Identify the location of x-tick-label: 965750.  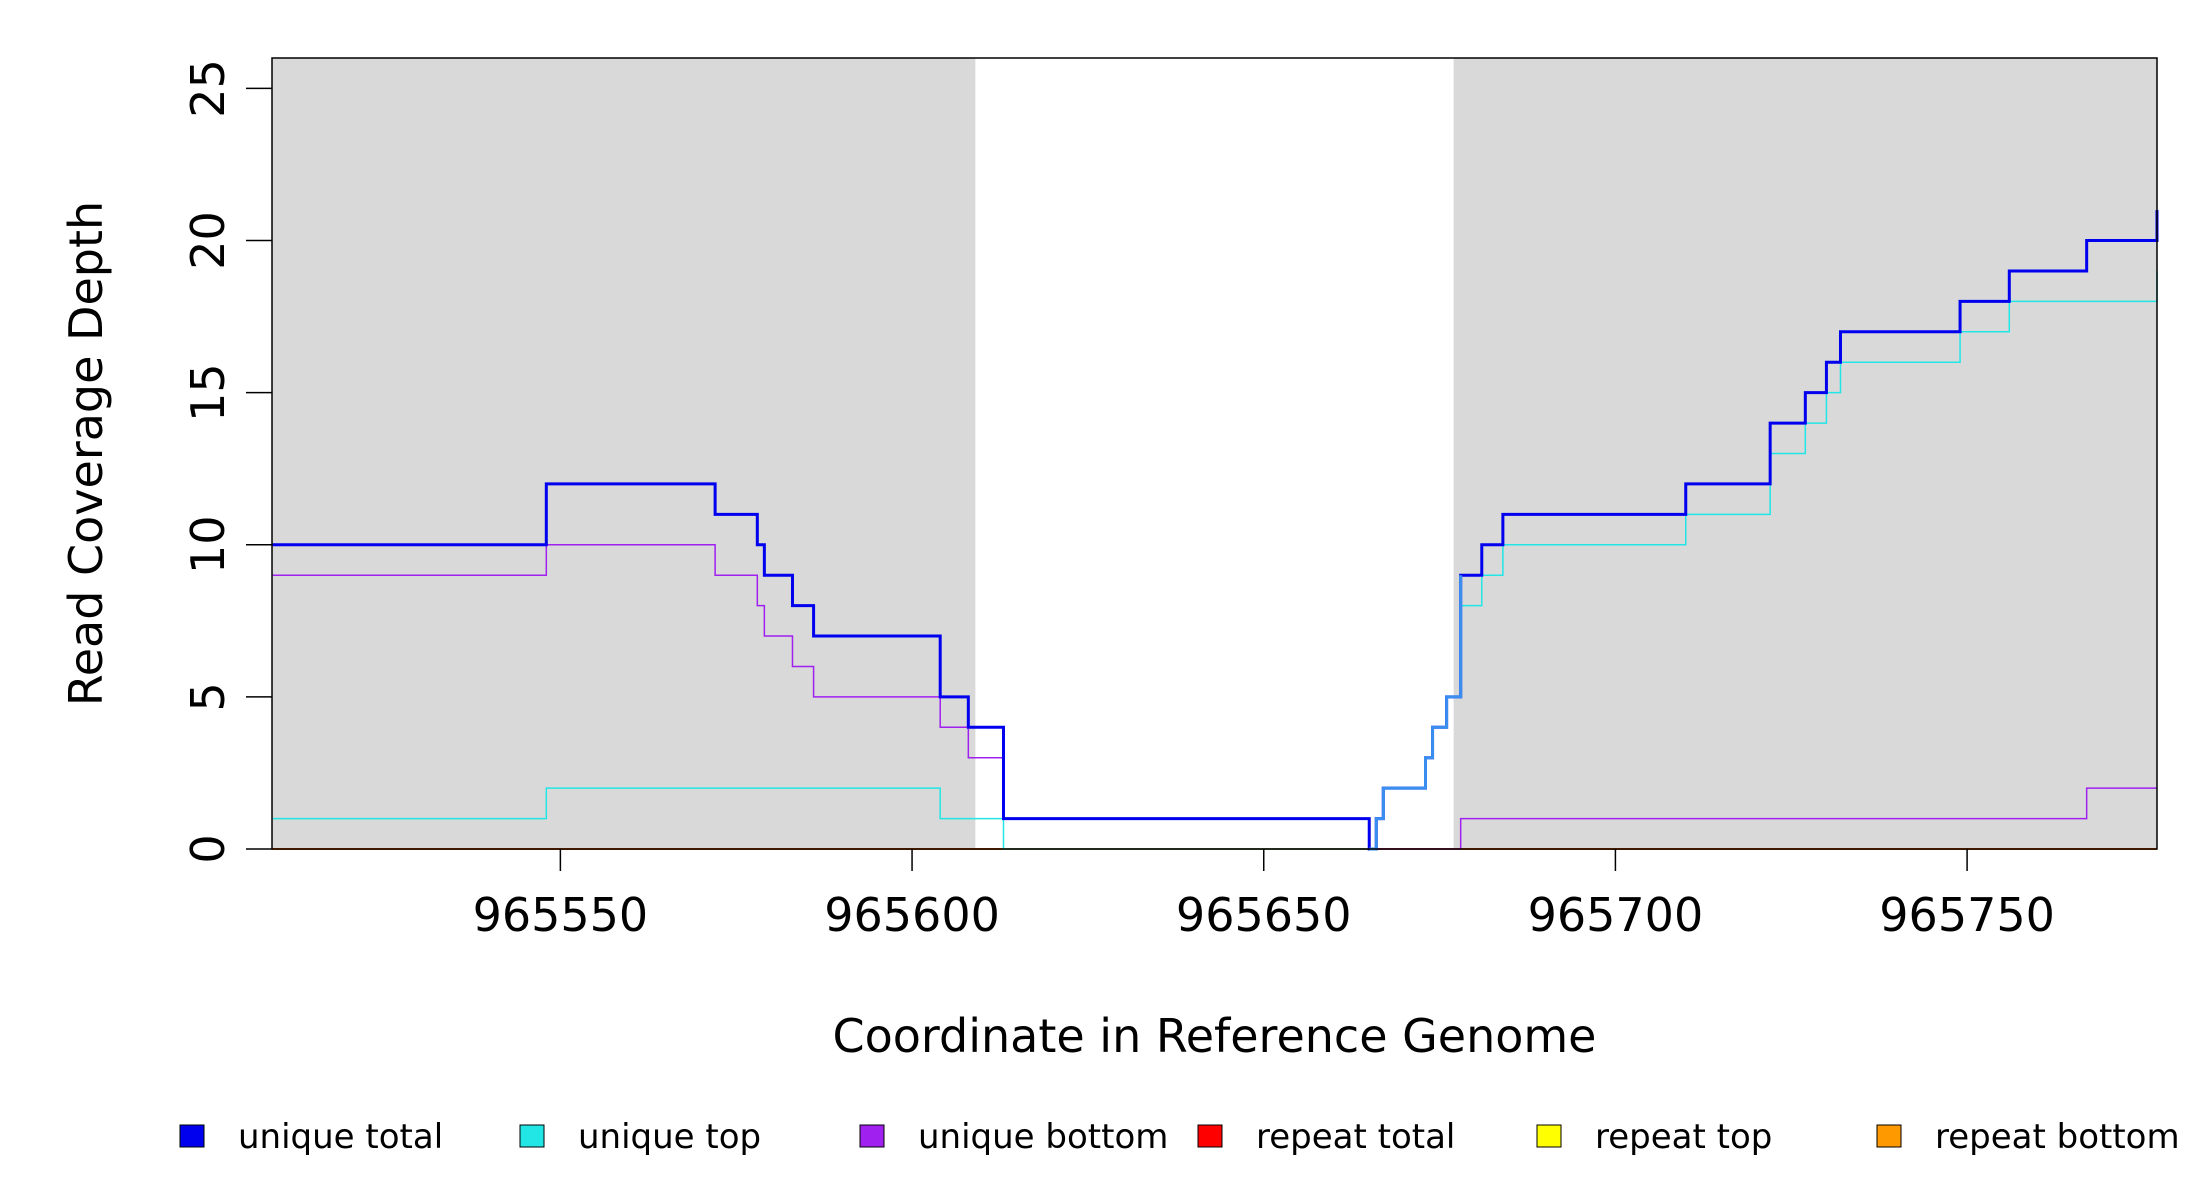
(1967, 915).